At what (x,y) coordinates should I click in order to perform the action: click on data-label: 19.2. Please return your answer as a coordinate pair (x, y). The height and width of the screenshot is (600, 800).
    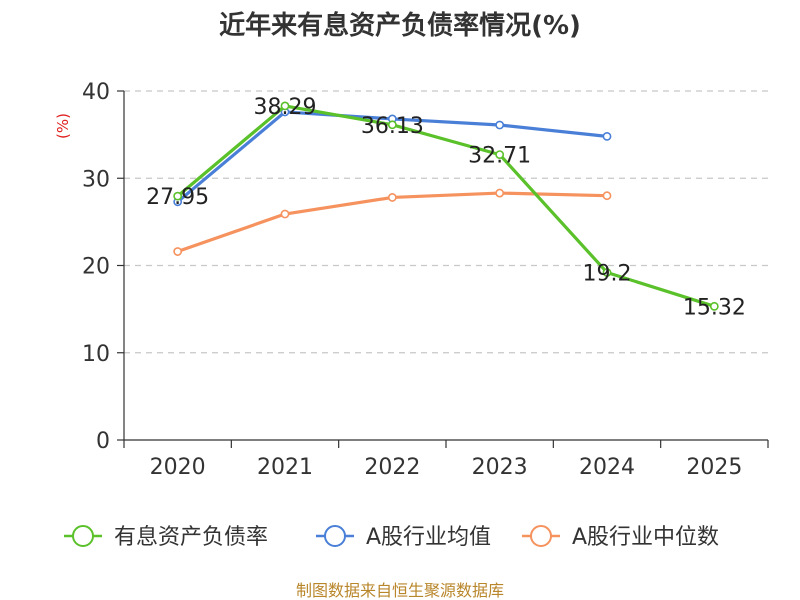
    Looking at the image, I should click on (607, 273).